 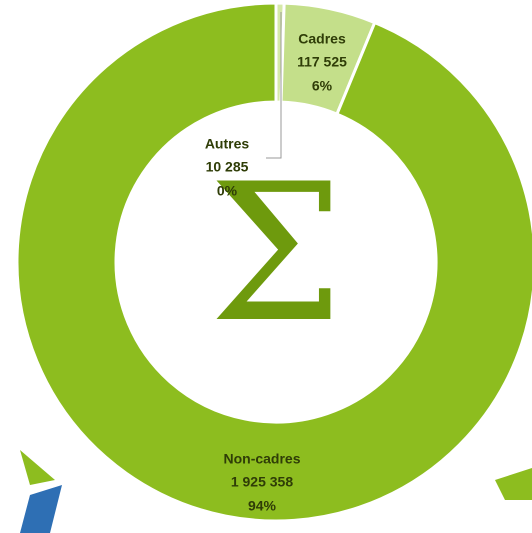 What do you see at coordinates (227, 167) in the screenshot?
I see `value-label: 10 285` at bounding box center [227, 167].